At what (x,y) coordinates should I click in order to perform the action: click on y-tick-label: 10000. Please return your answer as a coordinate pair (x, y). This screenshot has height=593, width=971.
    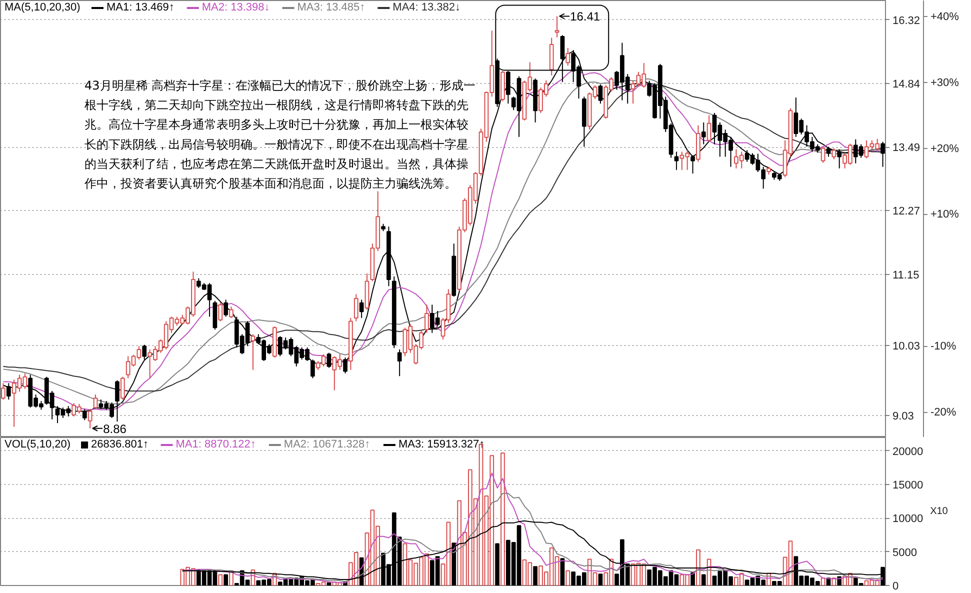
    Looking at the image, I should click on (908, 519).